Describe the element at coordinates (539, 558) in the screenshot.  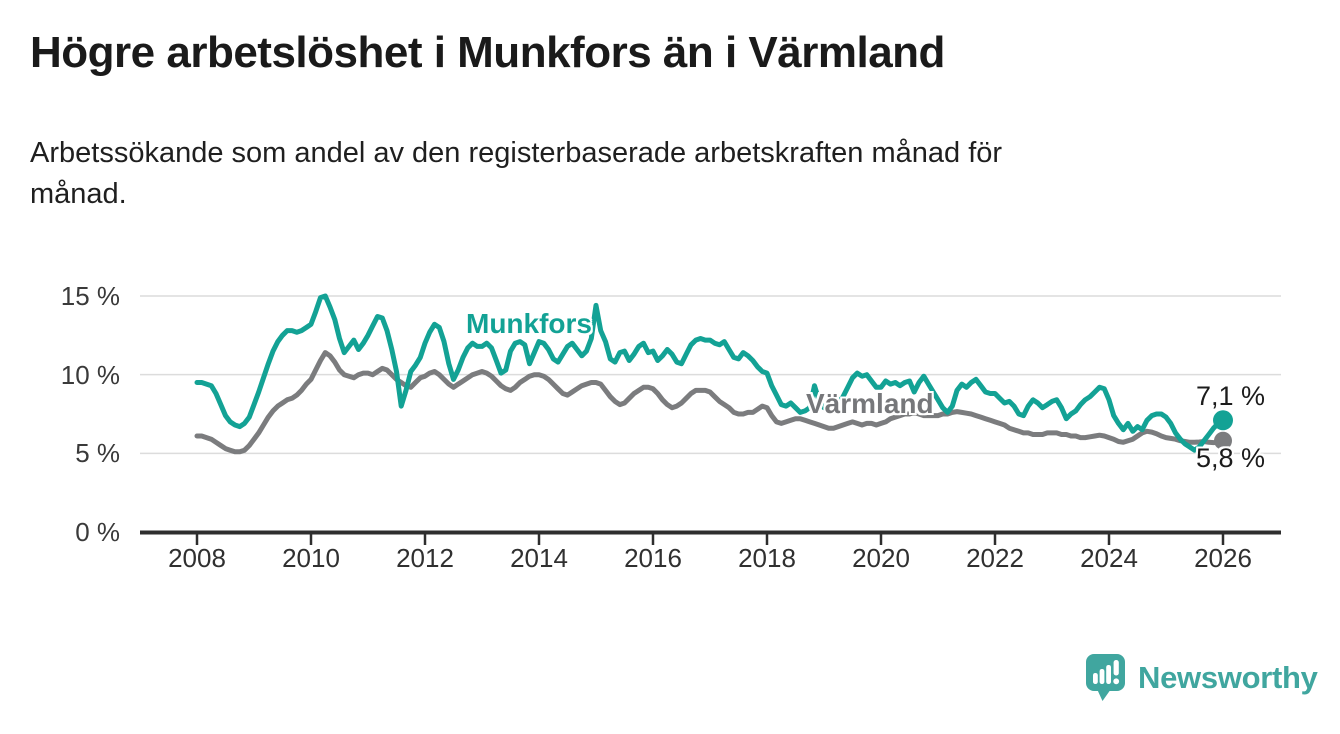
I see `x-axis-tick-label: 2014` at that location.